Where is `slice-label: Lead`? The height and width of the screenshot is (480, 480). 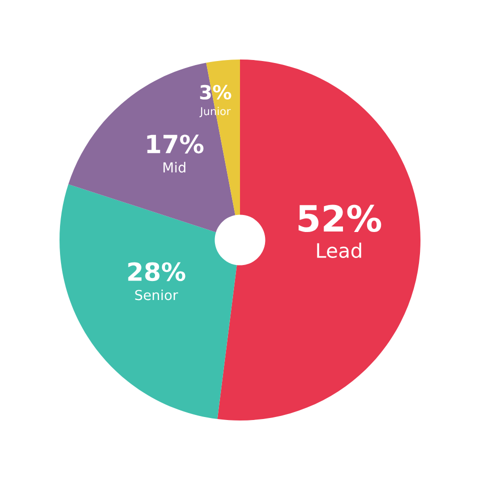
slice-label: Lead is located at coordinates (339, 250).